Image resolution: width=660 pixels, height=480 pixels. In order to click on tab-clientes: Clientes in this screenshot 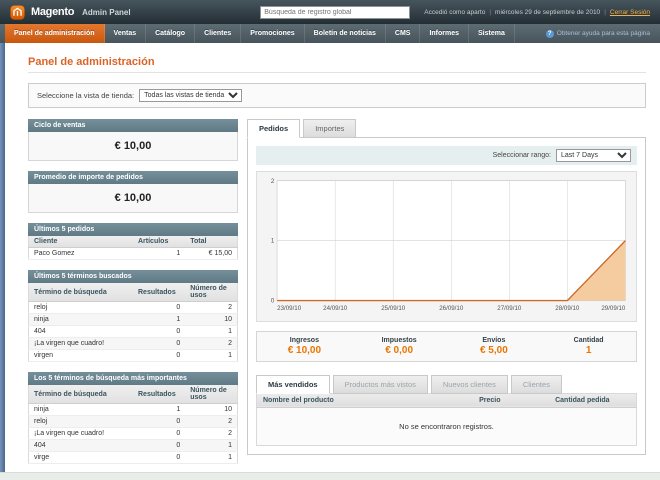, I will do `click(536, 384)`.